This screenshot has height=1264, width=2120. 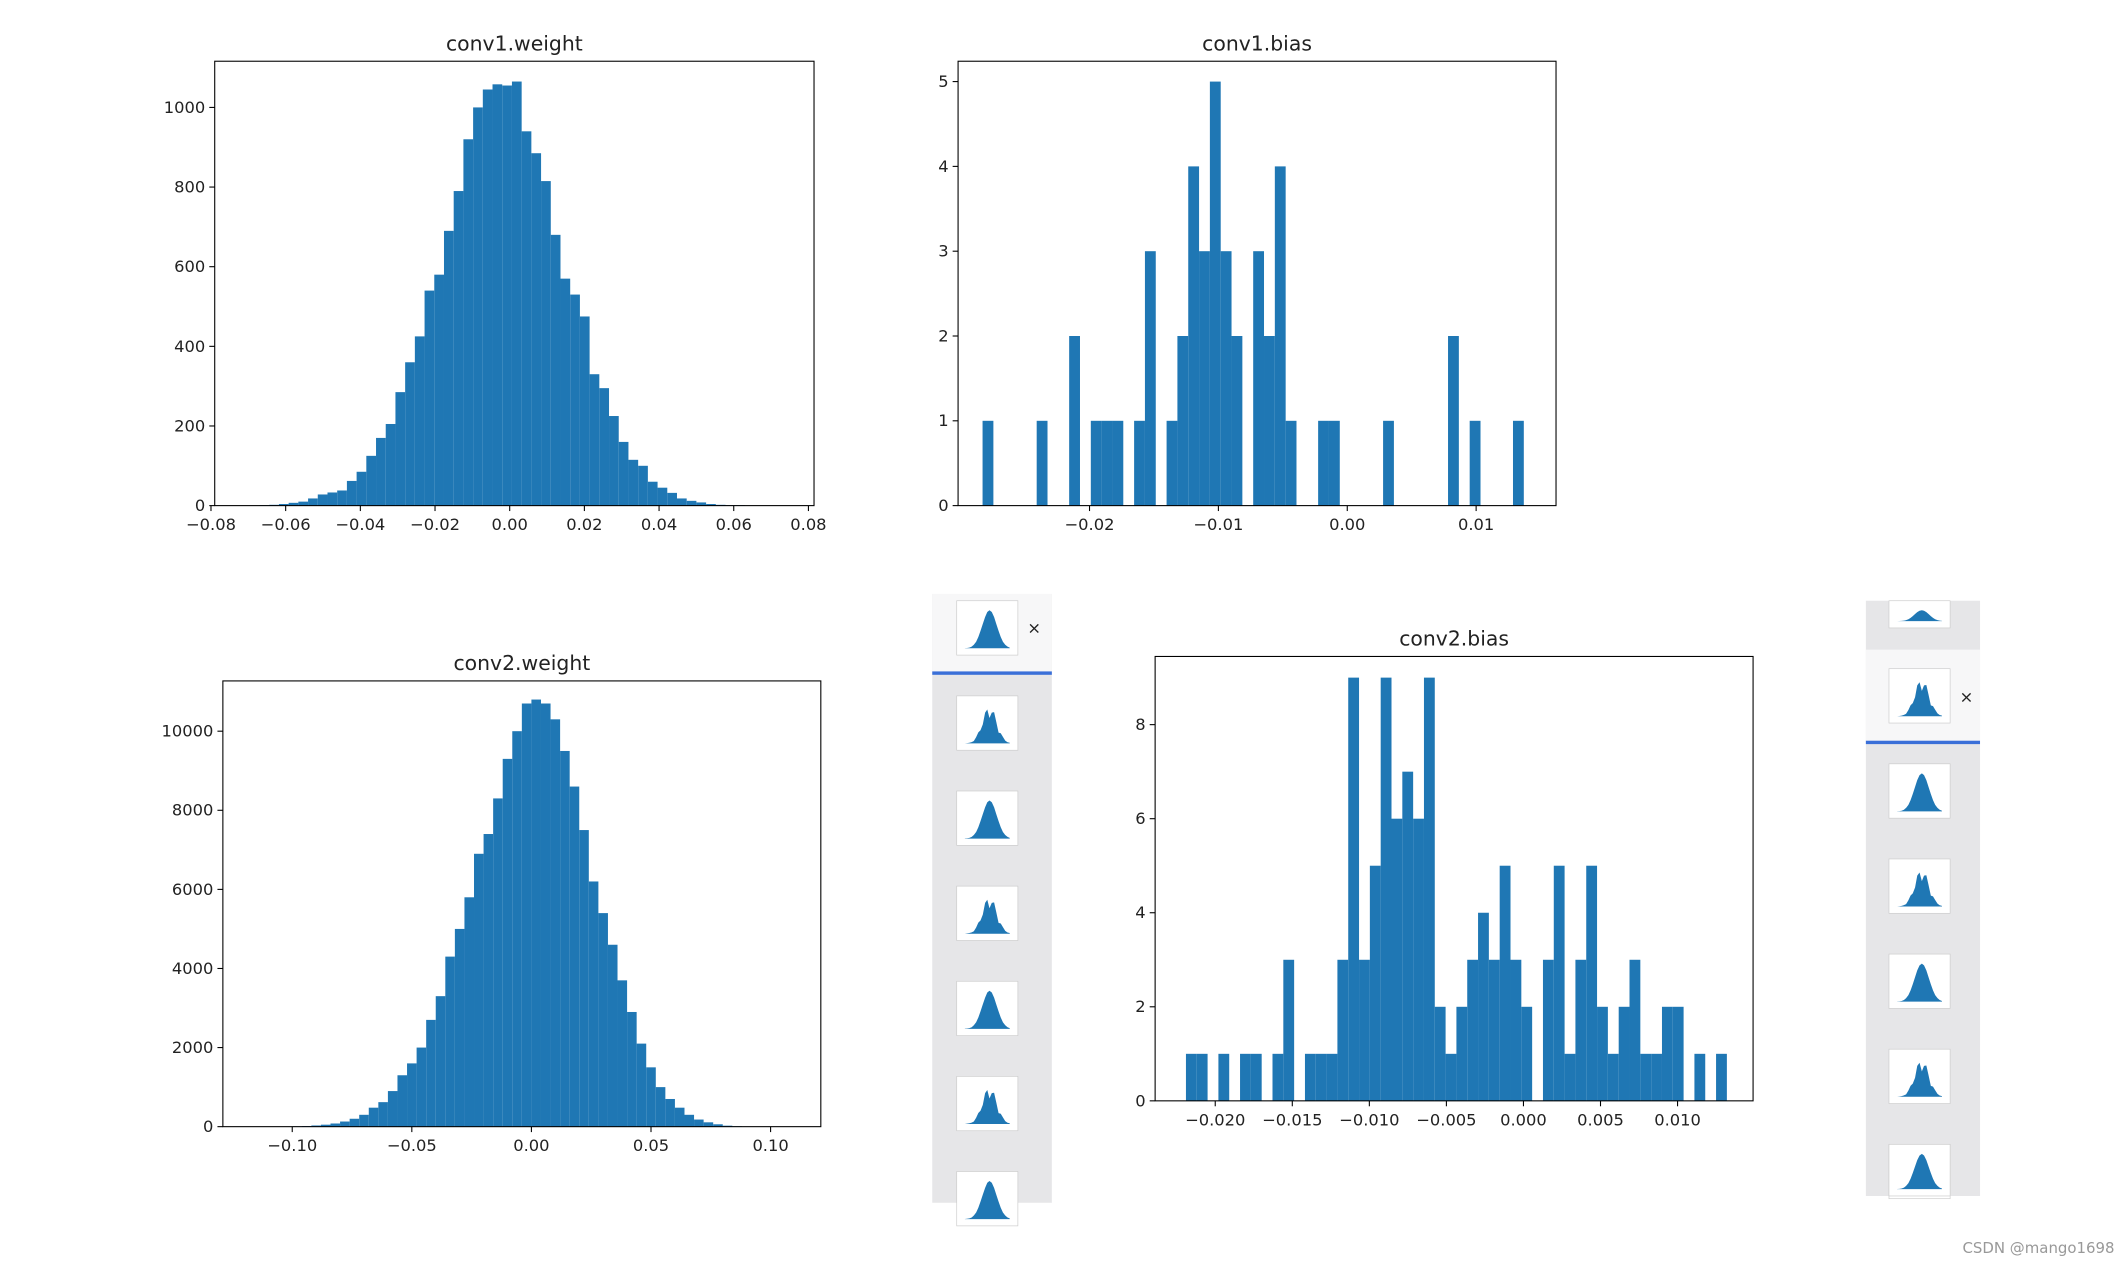 What do you see at coordinates (1215, 1119) in the screenshot?
I see `x-tick-label: −0.020` at bounding box center [1215, 1119].